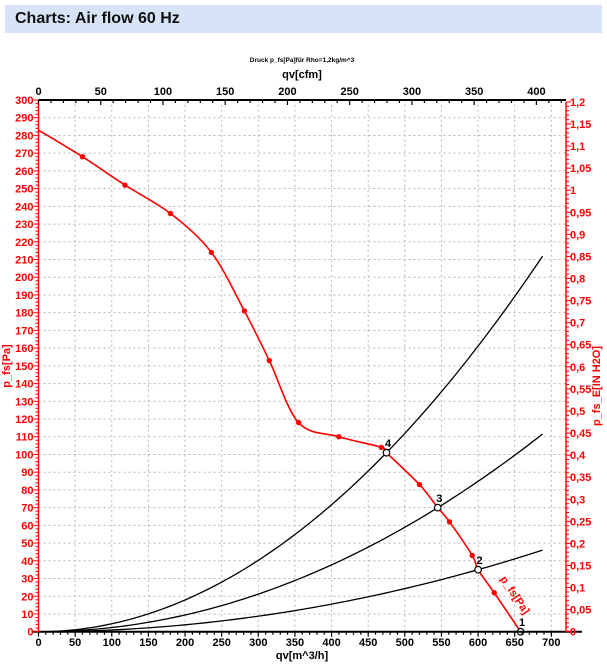 Image resolution: width=607 pixels, height=667 pixels. I want to click on bottom-tick-label: 550, so click(441, 643).